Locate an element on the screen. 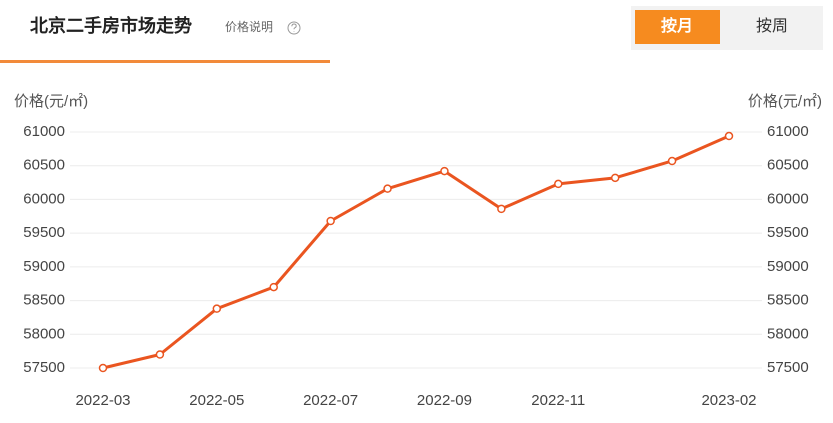 The image size is (833, 423). tab-active is located at coordinates (677, 27).